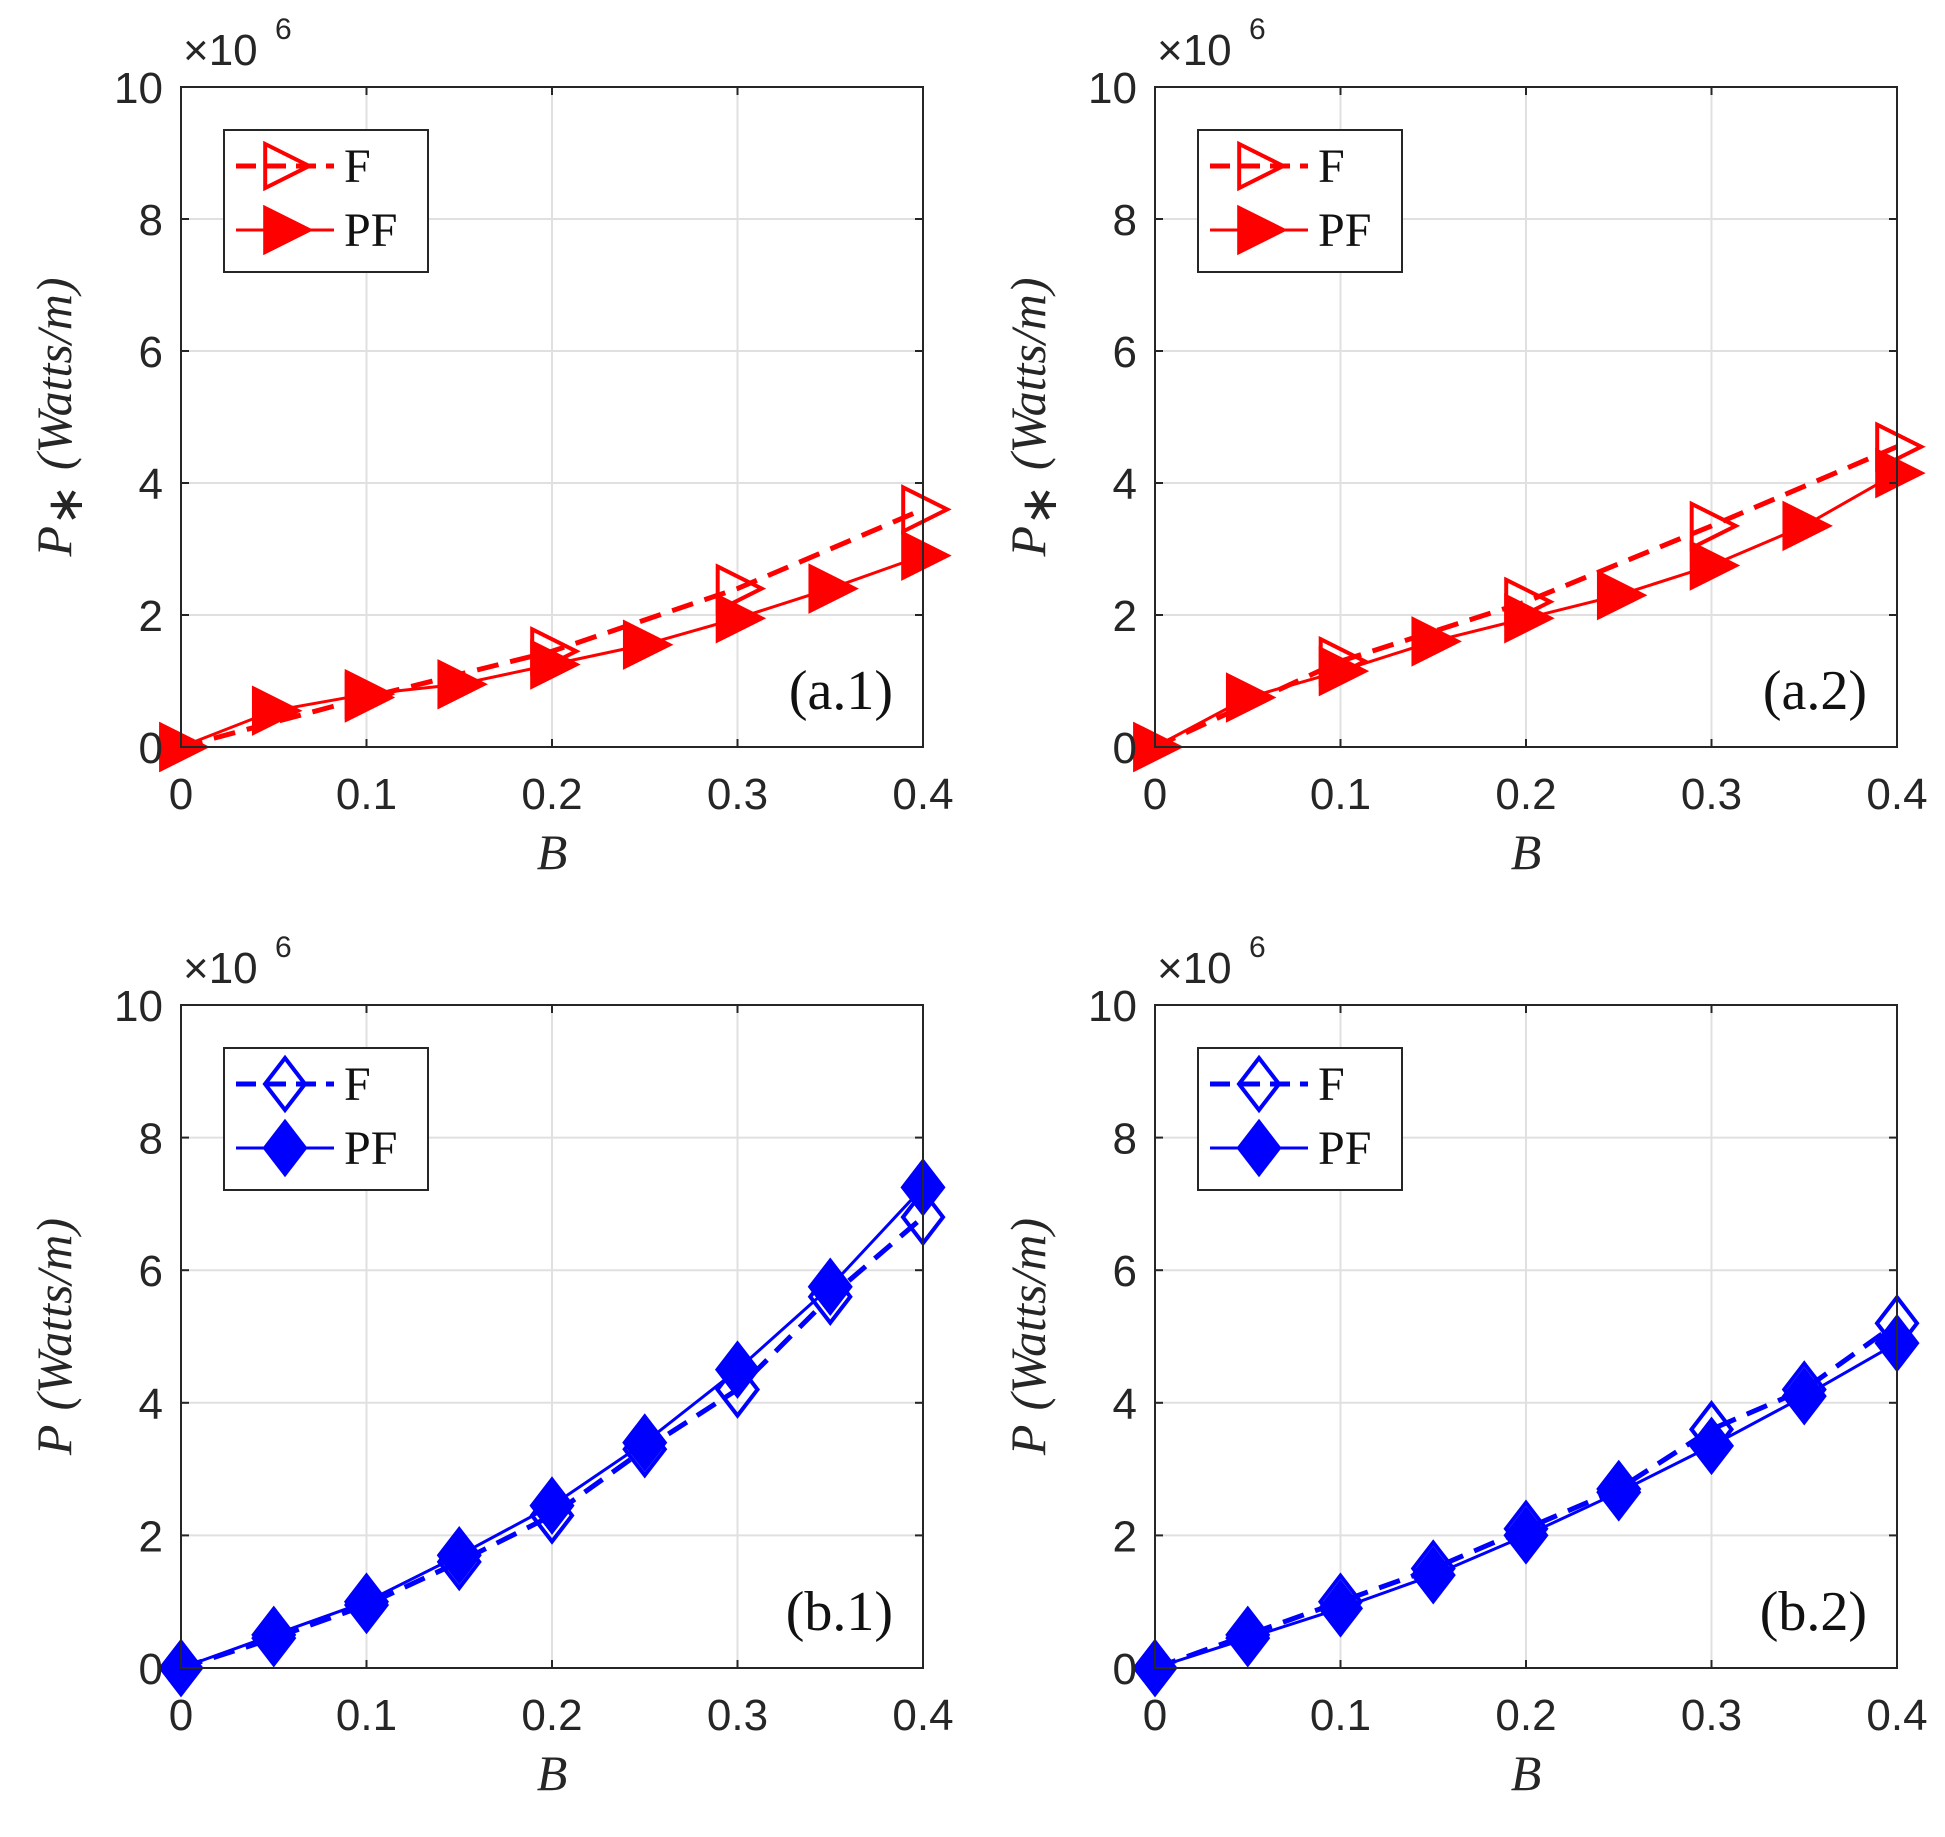 The image size is (1945, 1837). What do you see at coordinates (1815, 691) in the screenshot?
I see `panel-label: (a.2)` at bounding box center [1815, 691].